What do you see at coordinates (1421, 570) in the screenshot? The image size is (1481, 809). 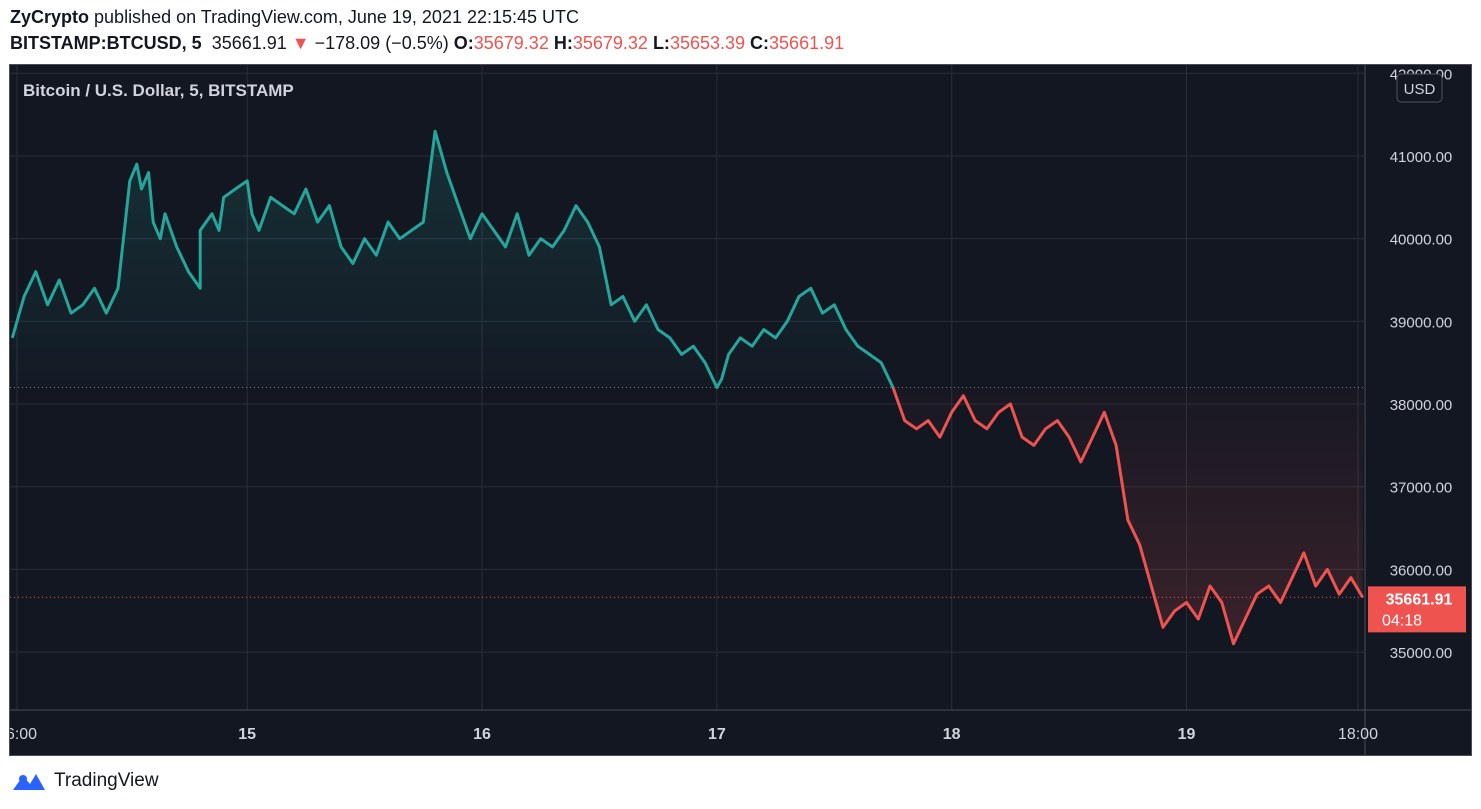 I see `y-tick-label: 36000.00` at bounding box center [1421, 570].